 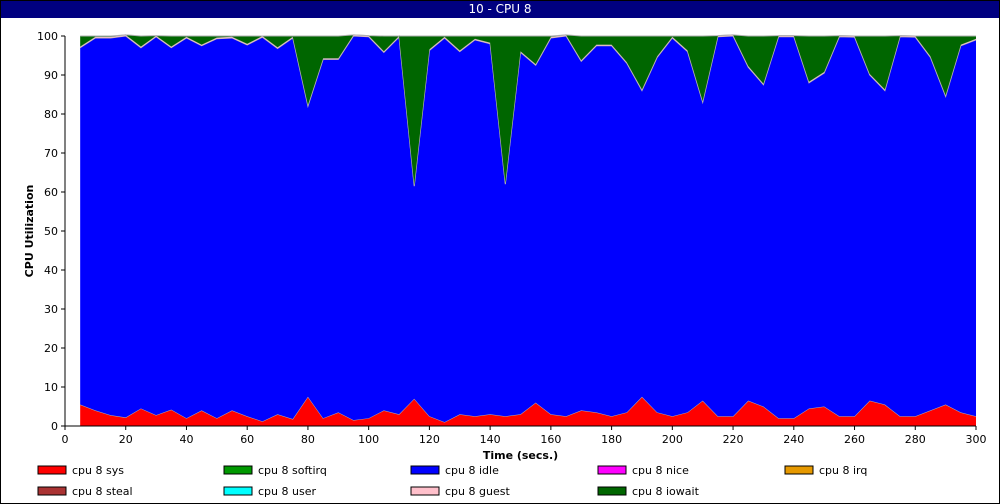 What do you see at coordinates (500, 9) in the screenshot?
I see `chart-title: 10 - CPU 8` at bounding box center [500, 9].